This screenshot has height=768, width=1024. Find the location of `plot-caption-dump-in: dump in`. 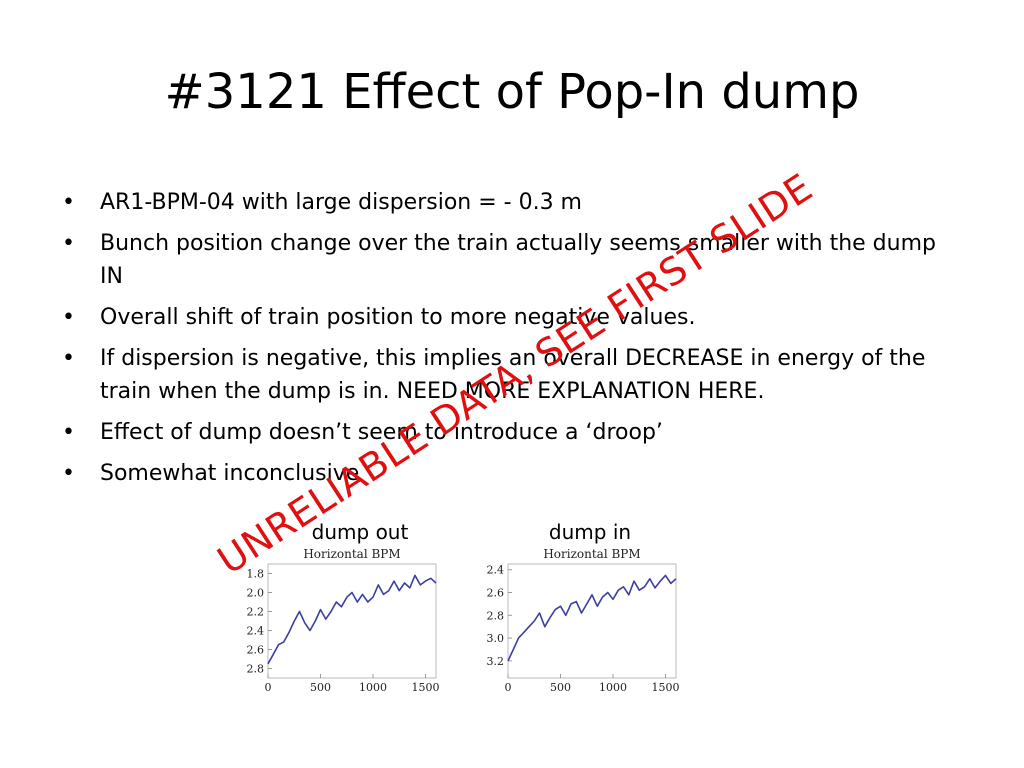

plot-caption-dump-in: dump in is located at coordinates (590, 532).